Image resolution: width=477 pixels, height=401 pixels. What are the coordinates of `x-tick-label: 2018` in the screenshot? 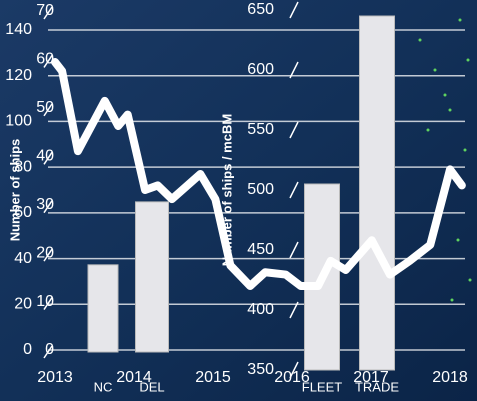 It's located at (450, 377).